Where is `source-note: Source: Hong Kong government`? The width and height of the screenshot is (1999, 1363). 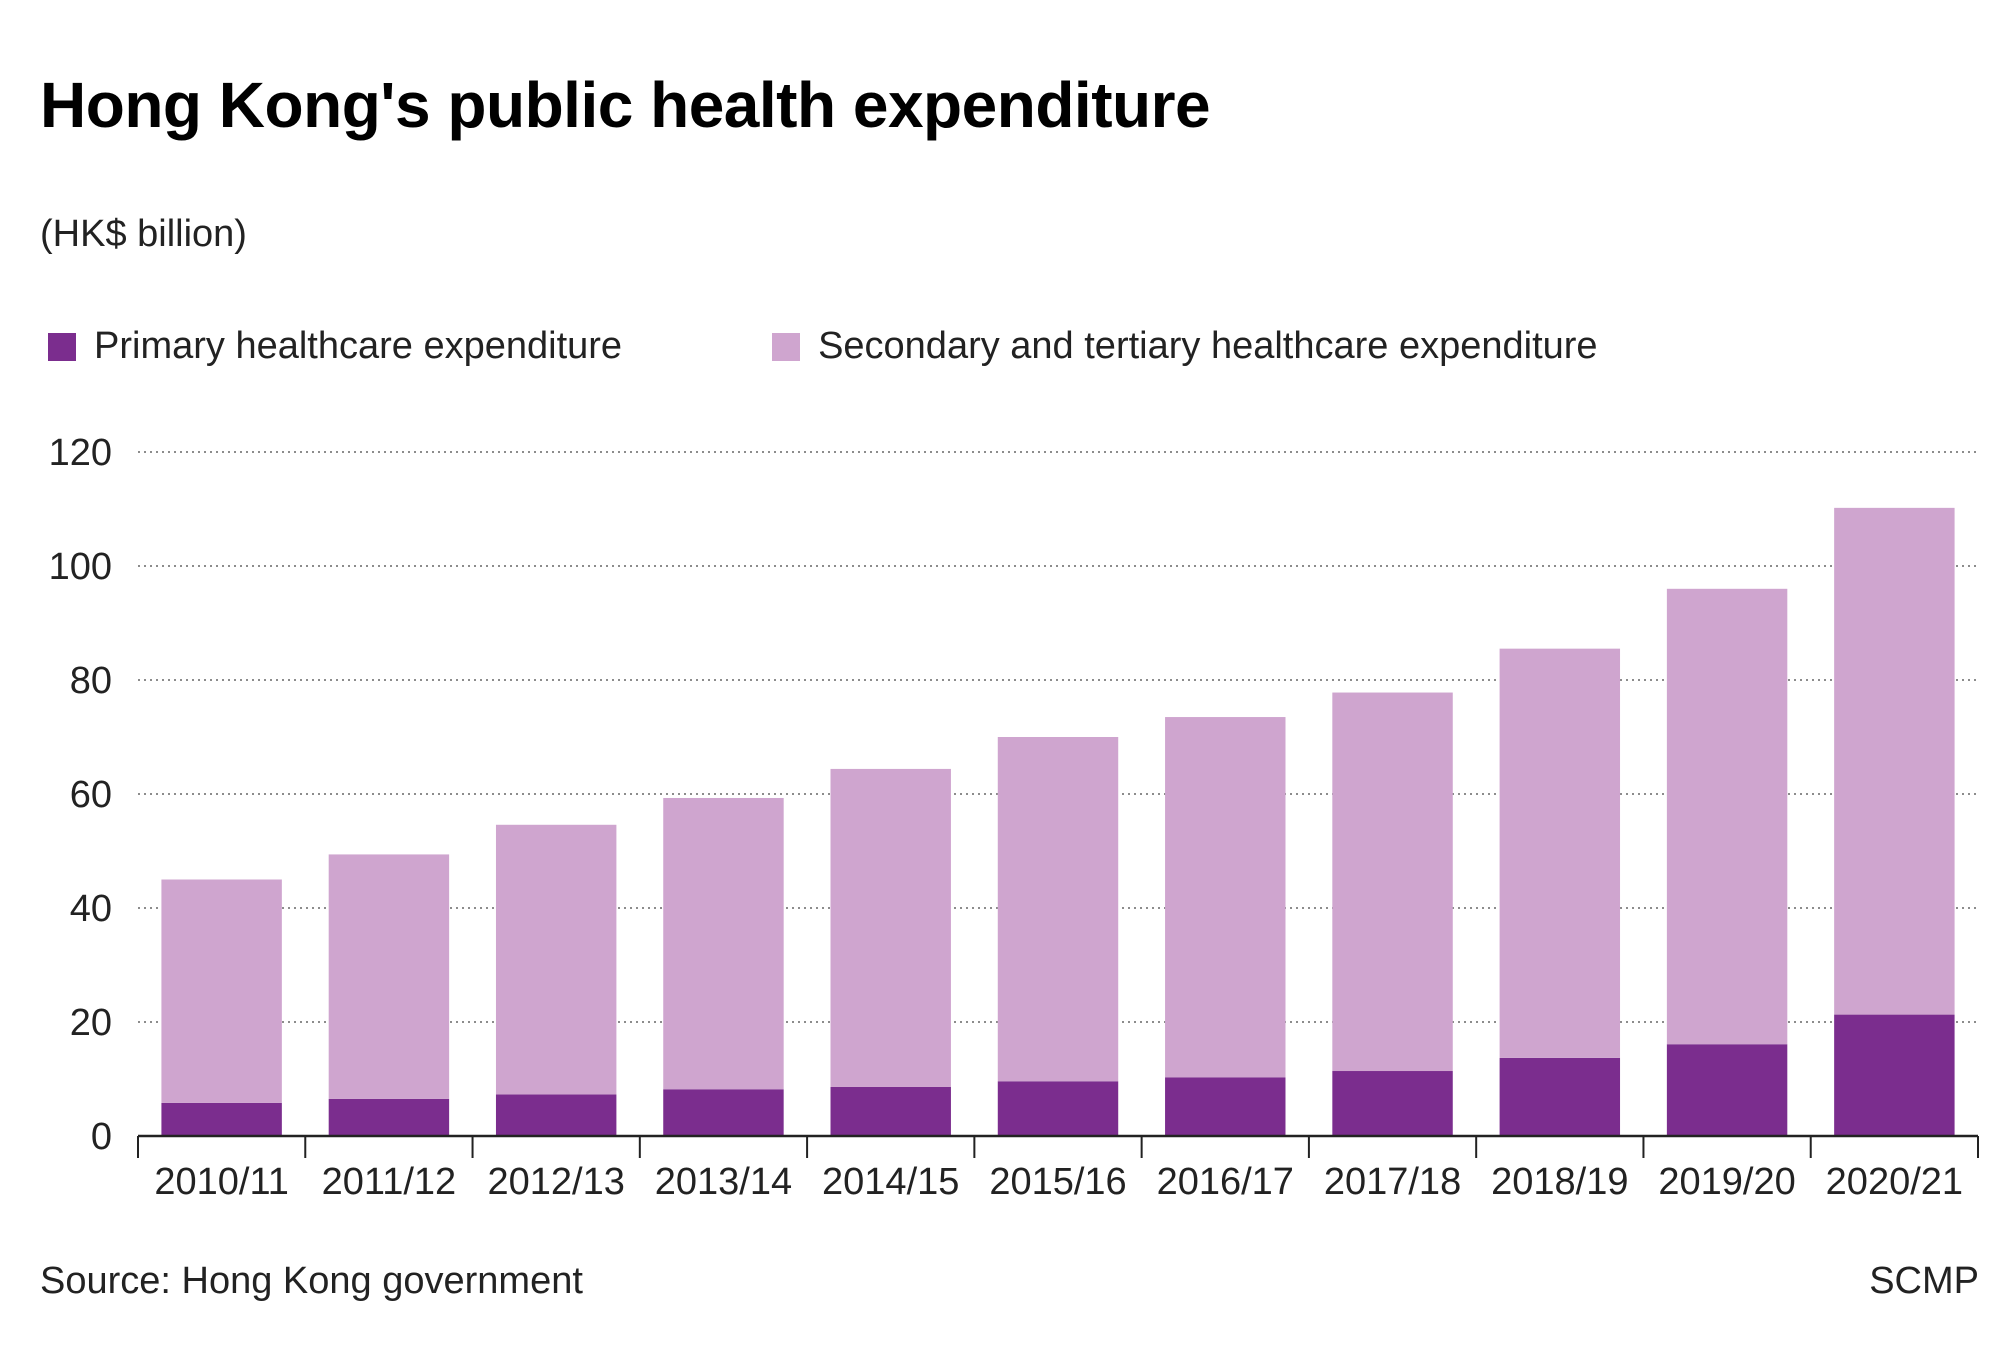 source-note: Source: Hong Kong government is located at coordinates (311, 1281).